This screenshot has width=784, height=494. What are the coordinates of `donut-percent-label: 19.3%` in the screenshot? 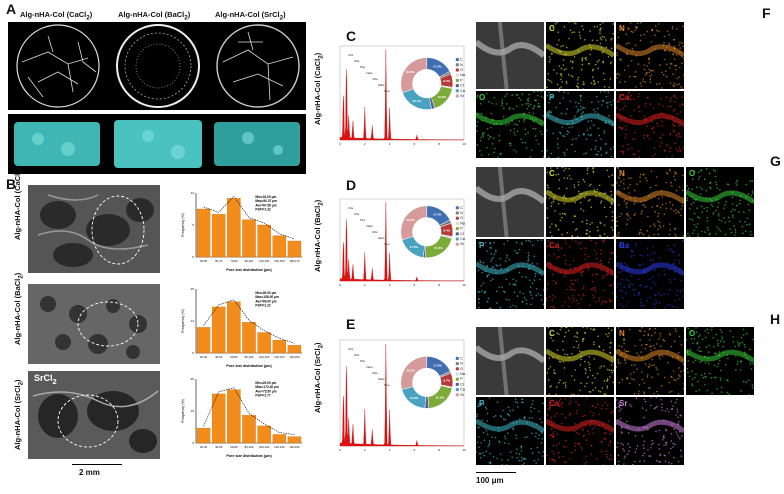 It's located at (414, 398).